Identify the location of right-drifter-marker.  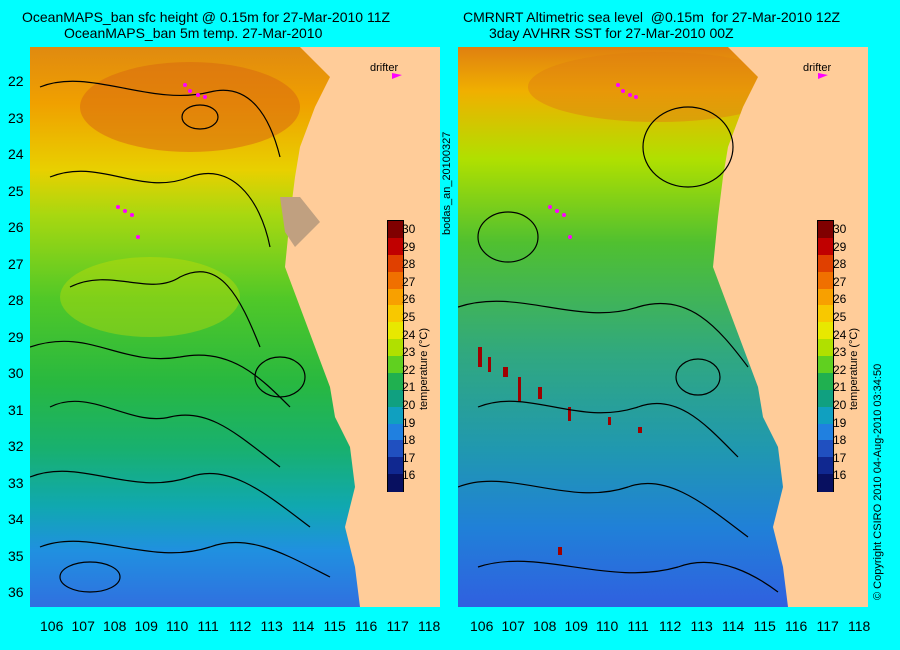
(823, 76).